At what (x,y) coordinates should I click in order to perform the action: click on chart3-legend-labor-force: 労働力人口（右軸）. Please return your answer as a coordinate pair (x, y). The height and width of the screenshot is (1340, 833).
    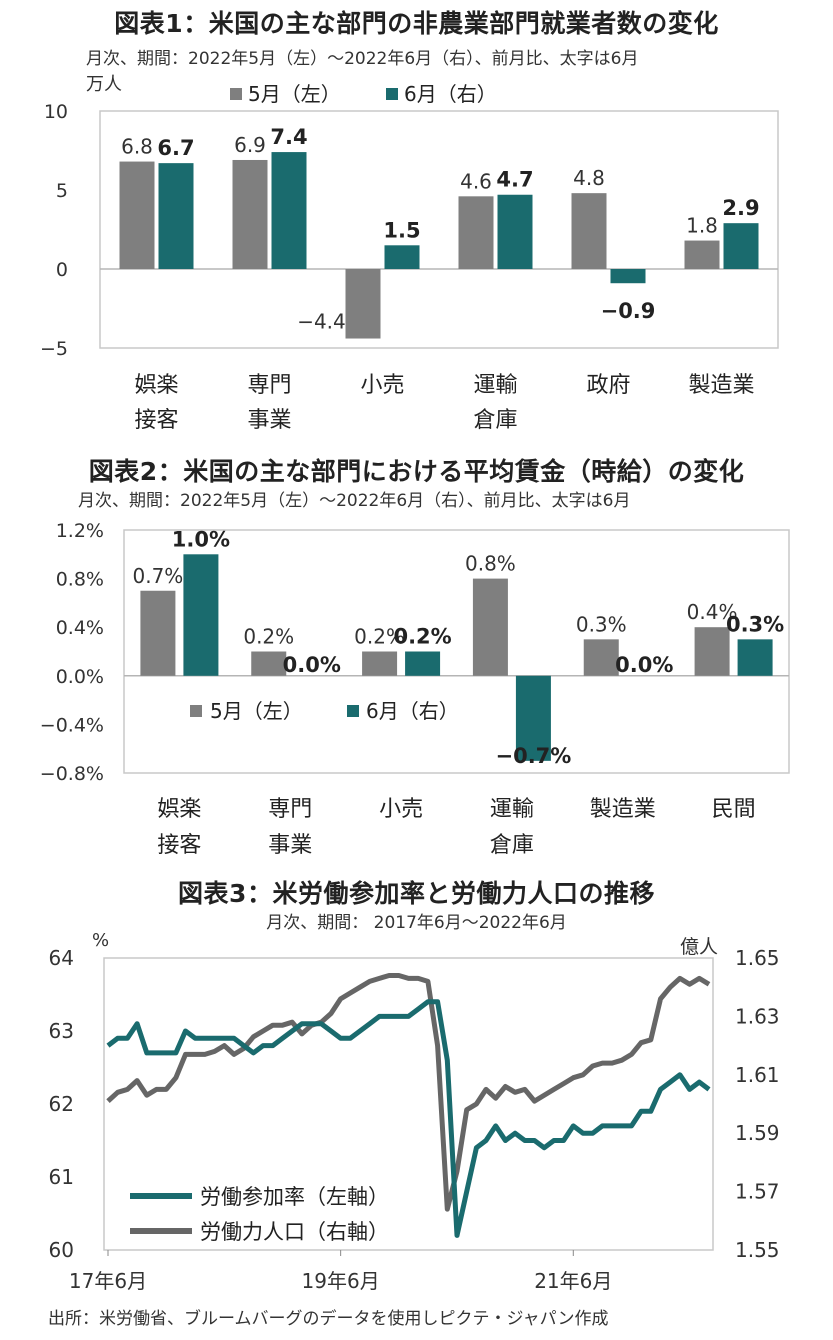
    Looking at the image, I should click on (294, 1232).